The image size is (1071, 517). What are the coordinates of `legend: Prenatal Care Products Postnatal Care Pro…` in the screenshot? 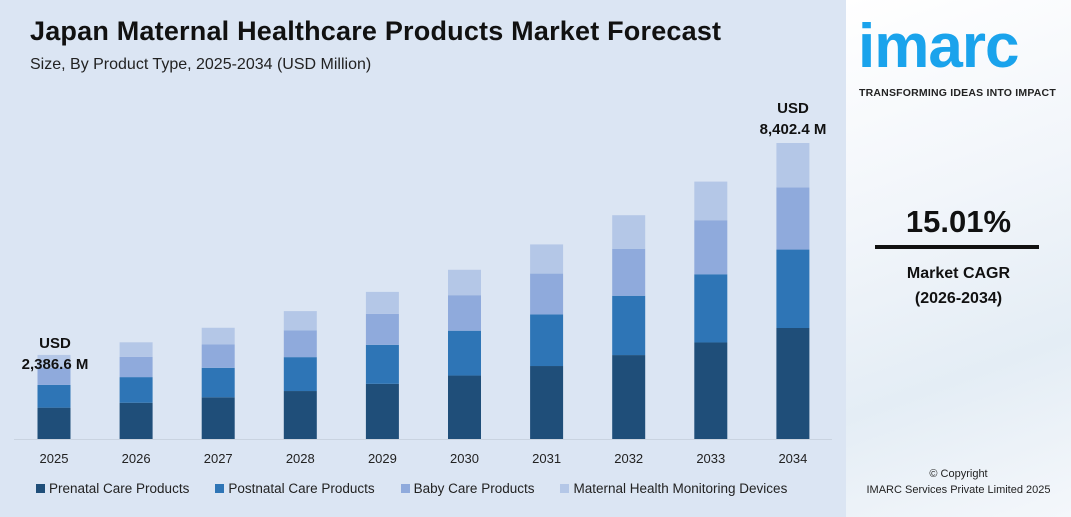 It's located at (411, 488).